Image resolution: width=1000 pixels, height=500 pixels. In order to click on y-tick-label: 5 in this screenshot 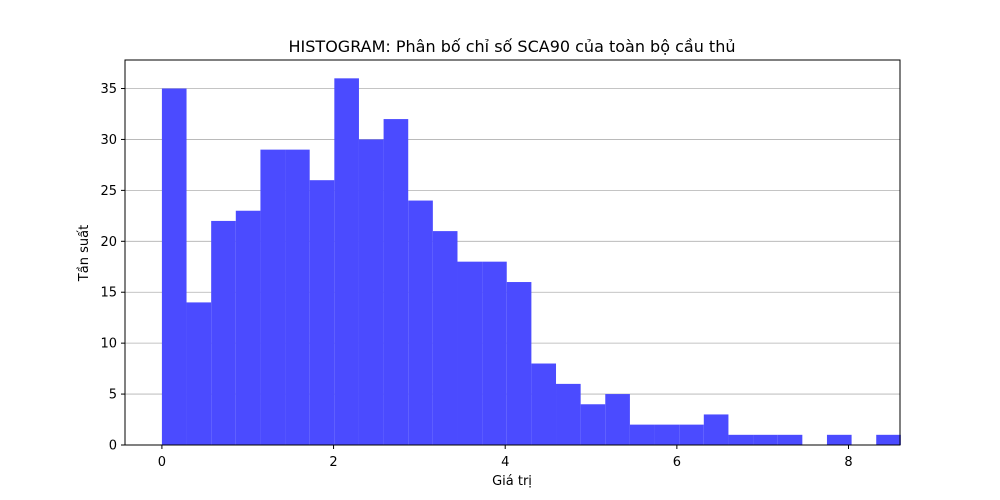, I will do `click(113, 395)`.